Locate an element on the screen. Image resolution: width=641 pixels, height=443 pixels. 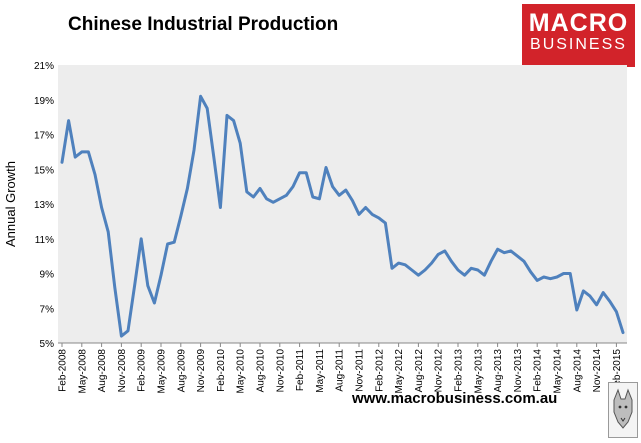
x-tick-label: Aug-2013 is located at coordinates (498, 371).